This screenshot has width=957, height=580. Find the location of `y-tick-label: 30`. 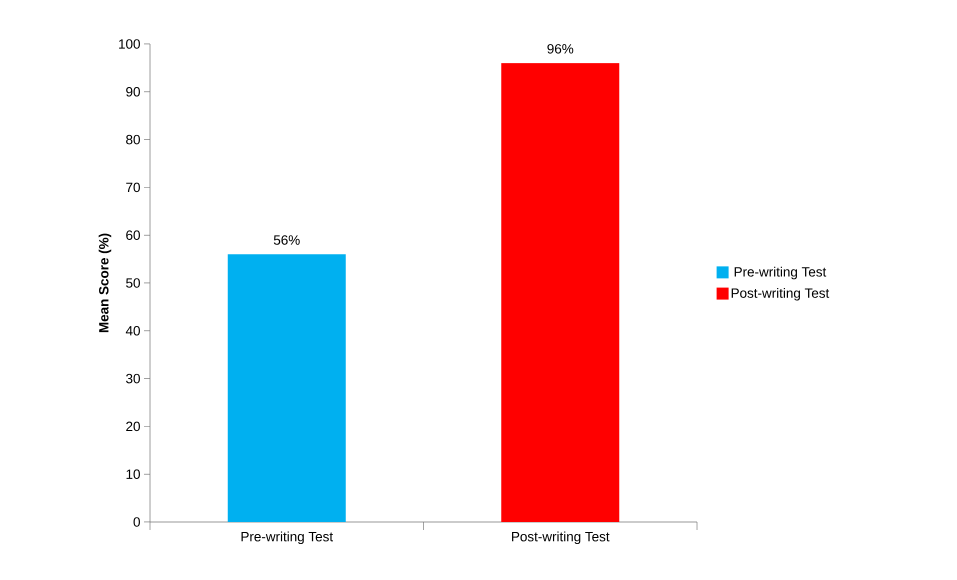

y-tick-label: 30 is located at coordinates (133, 379).